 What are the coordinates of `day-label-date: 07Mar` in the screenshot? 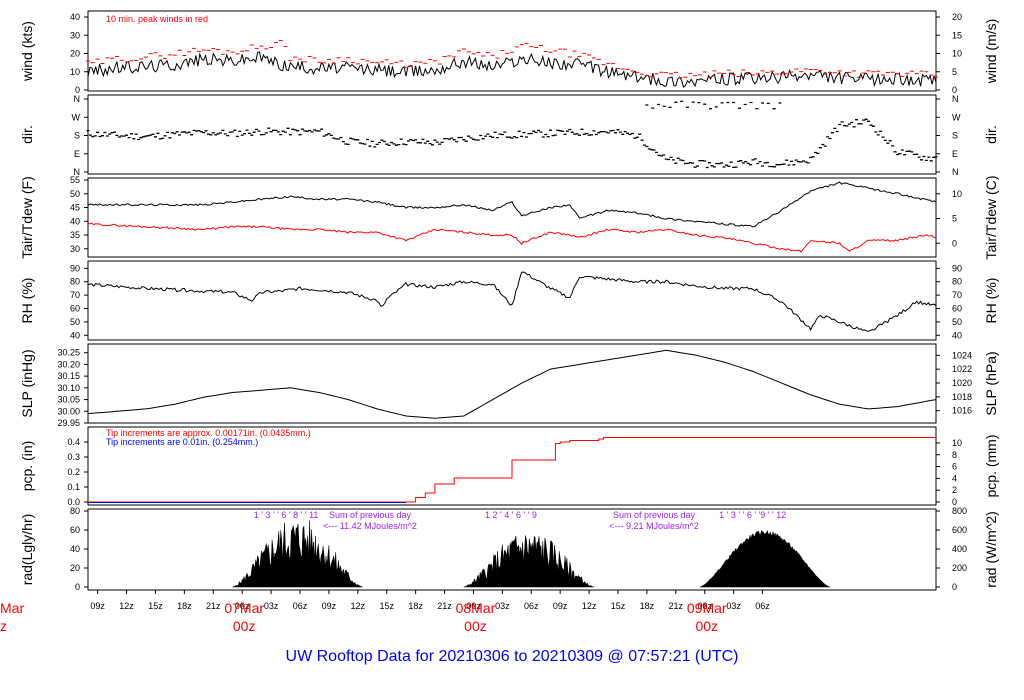 It's located at (244, 608).